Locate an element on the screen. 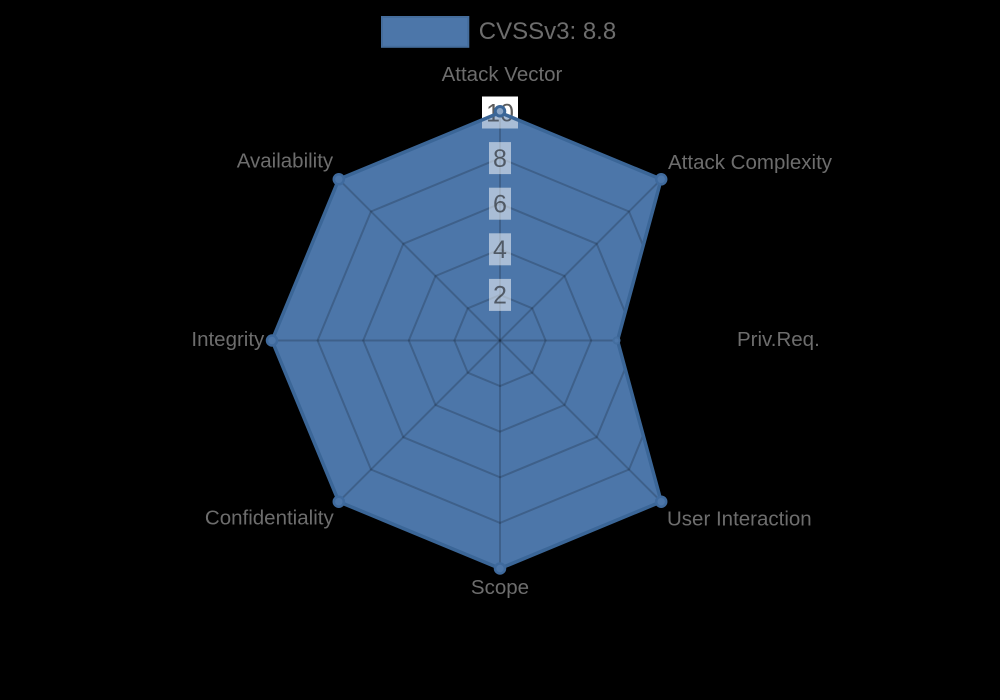 Image resolution: width=1000 pixels, height=700 pixels. svg-text: Availability is located at coordinates (285, 161).